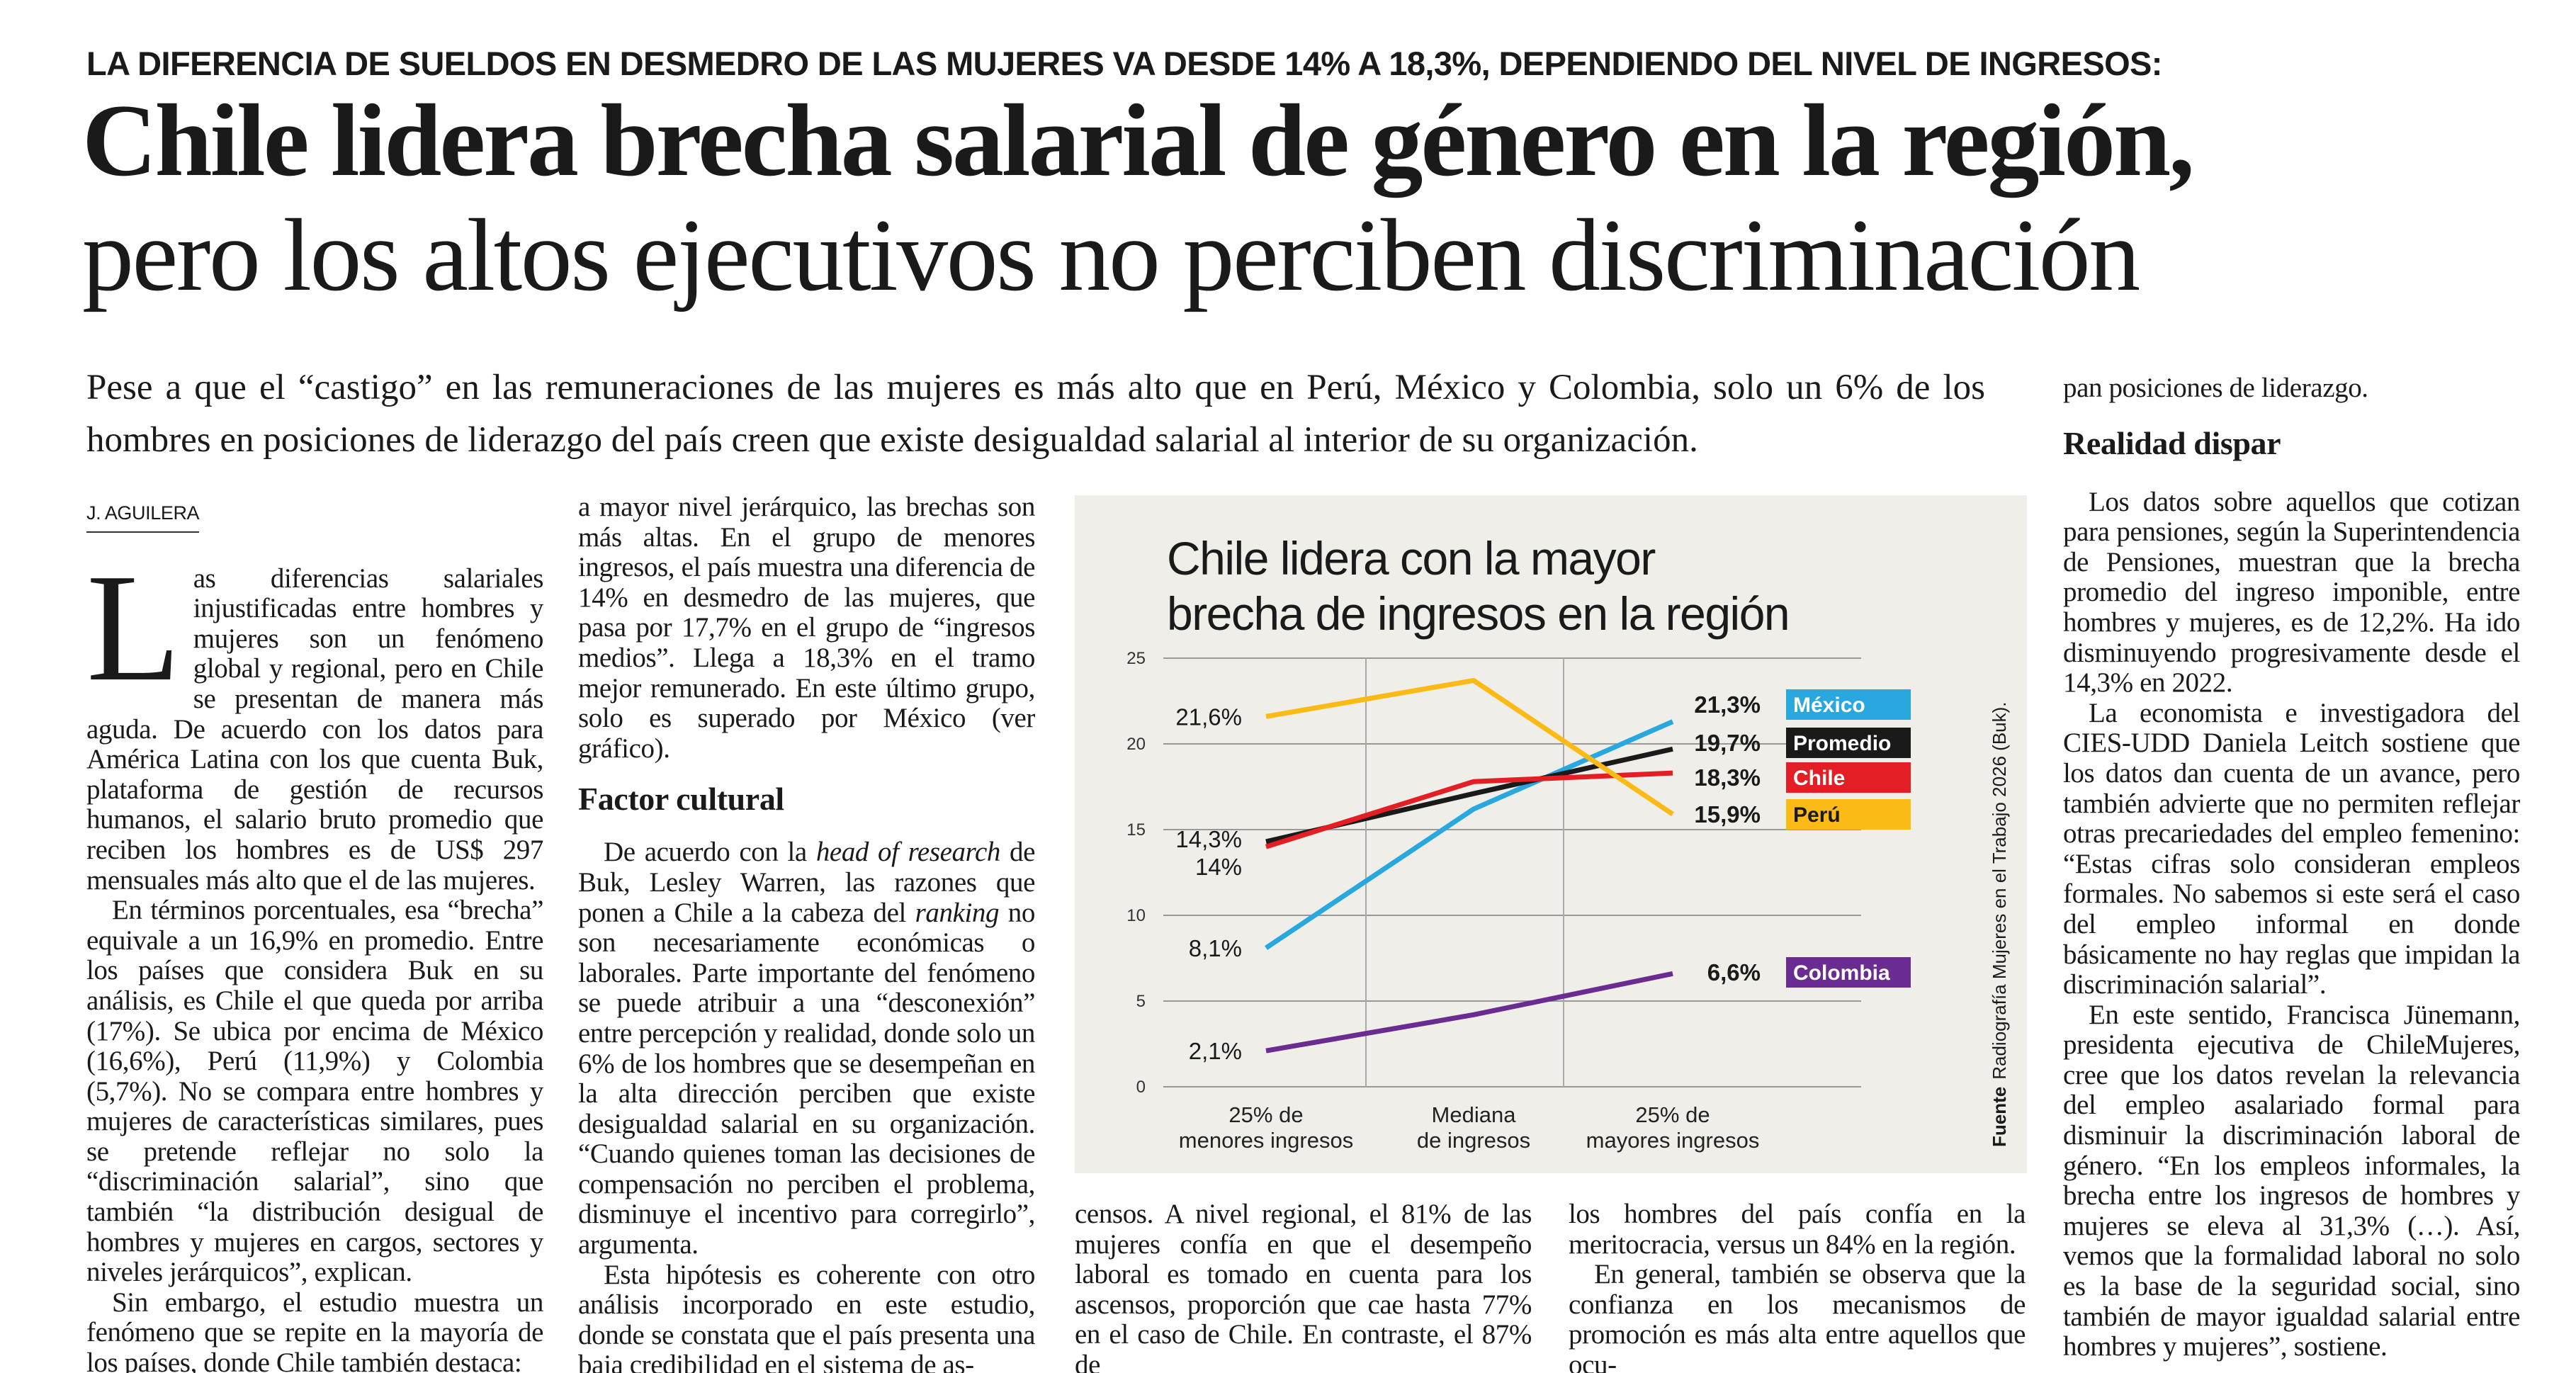 The width and height of the screenshot is (2576, 1373). What do you see at coordinates (1266, 1140) in the screenshot?
I see `x-tick-label: menores ingresos` at bounding box center [1266, 1140].